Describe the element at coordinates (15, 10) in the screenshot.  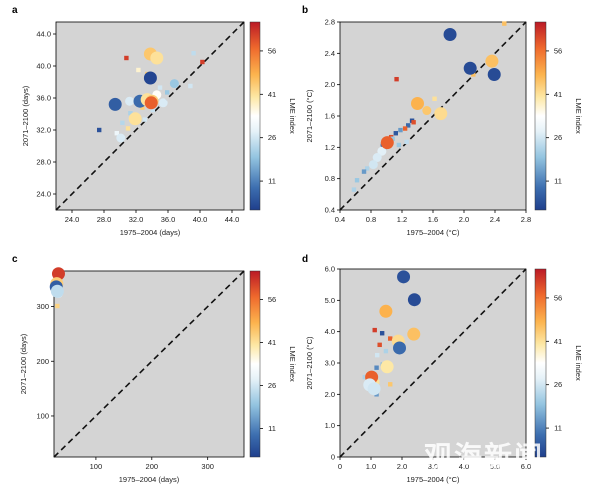
I see `panel-label: a` at that location.